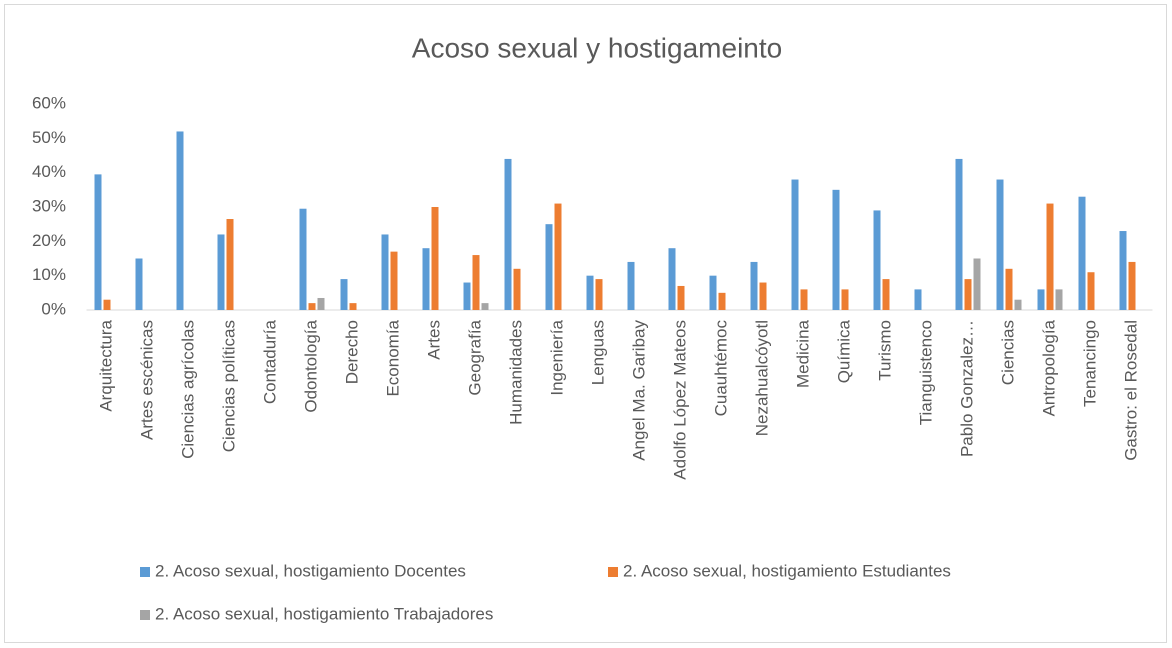 The height and width of the screenshot is (648, 1172). What do you see at coordinates (269, 361) in the screenshot?
I see `x-tick-label: Contaduría` at bounding box center [269, 361].